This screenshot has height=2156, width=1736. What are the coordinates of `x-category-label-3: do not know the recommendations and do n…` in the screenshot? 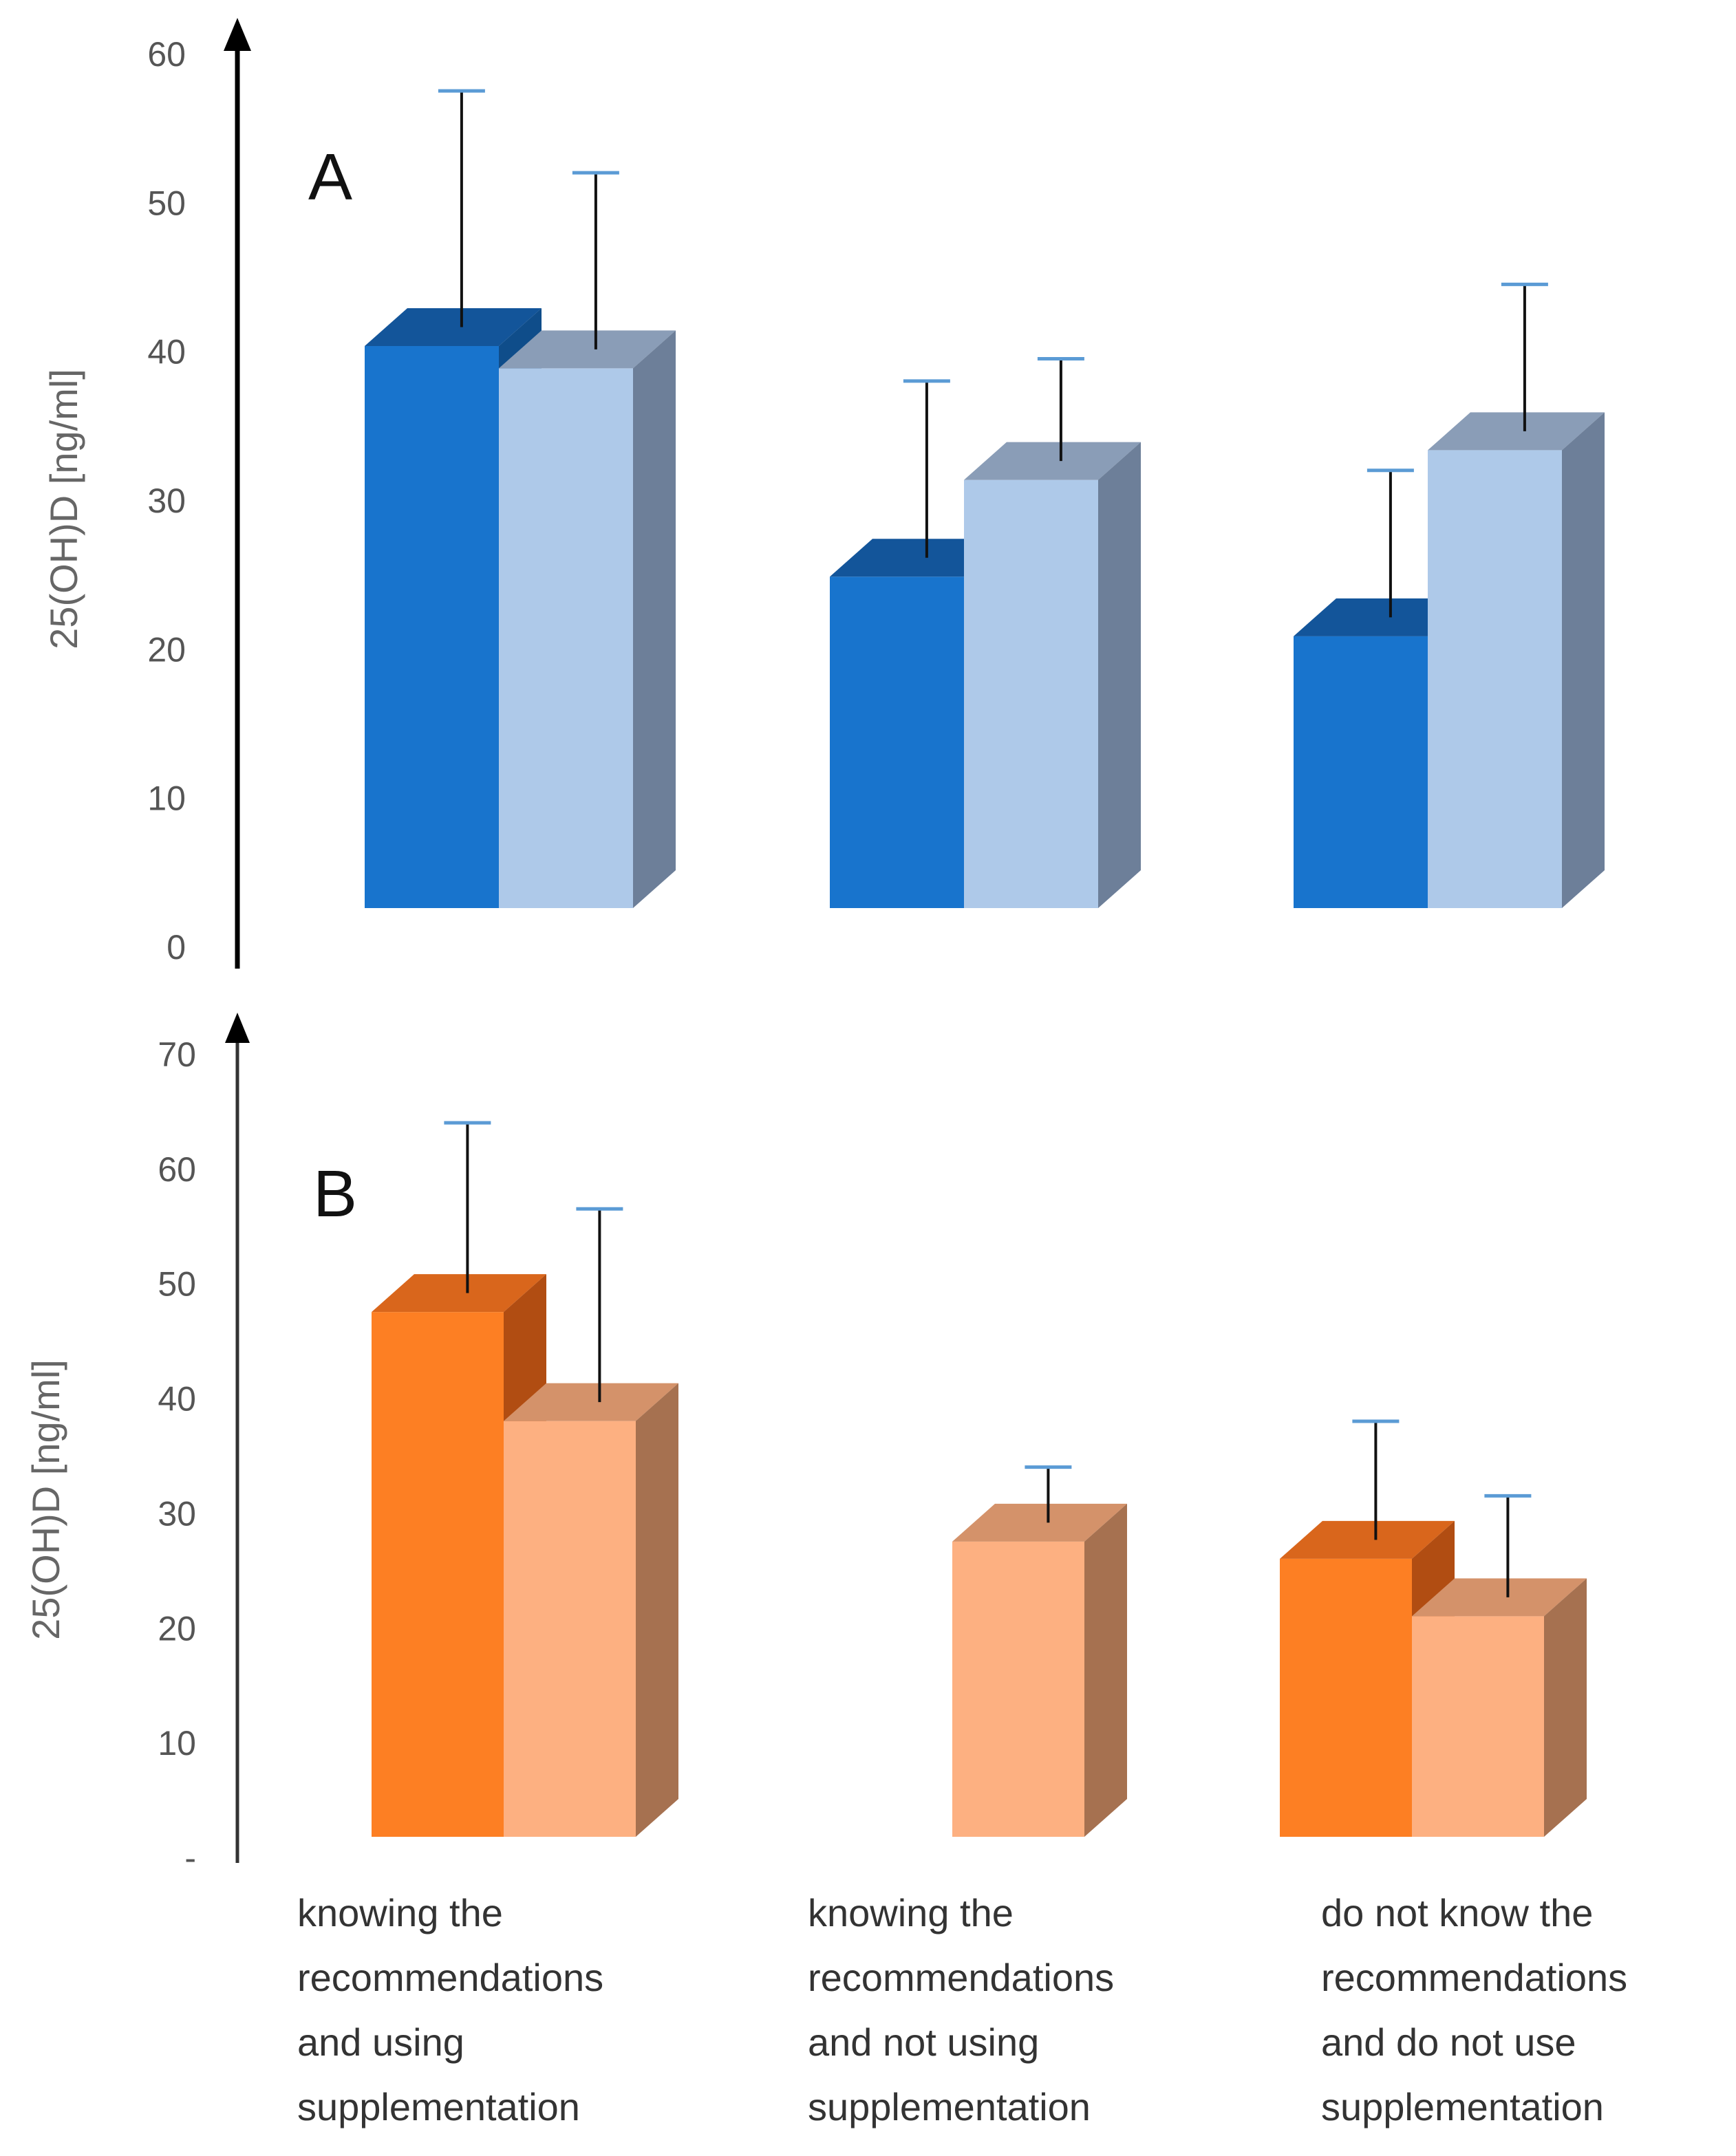 It's located at (1474, 2010).